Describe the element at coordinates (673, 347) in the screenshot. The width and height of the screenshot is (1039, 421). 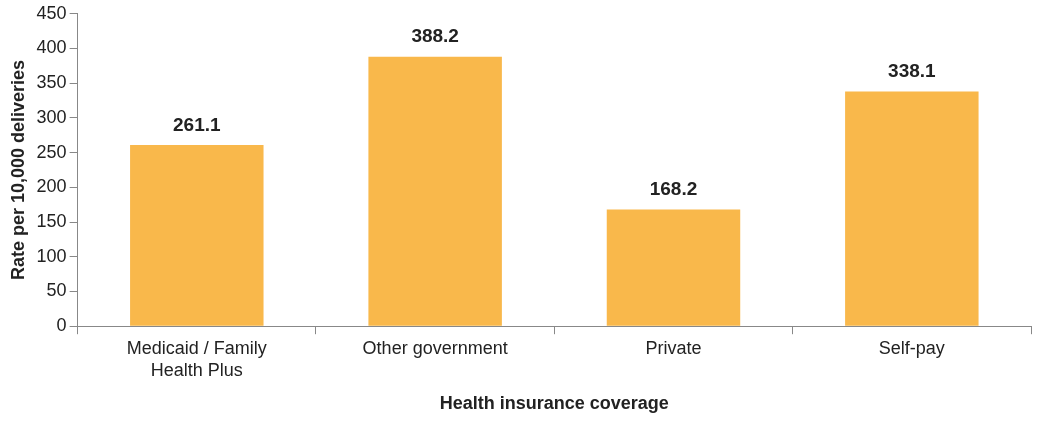
I see `x-tick-label: Private` at that location.